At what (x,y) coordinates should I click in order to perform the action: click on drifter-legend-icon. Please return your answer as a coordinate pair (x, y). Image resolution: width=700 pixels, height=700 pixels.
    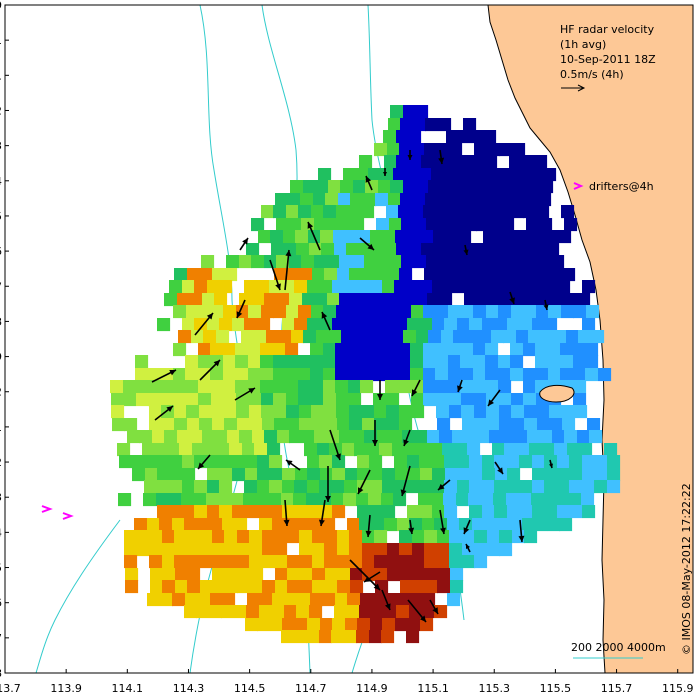
    Looking at the image, I should click on (578, 186).